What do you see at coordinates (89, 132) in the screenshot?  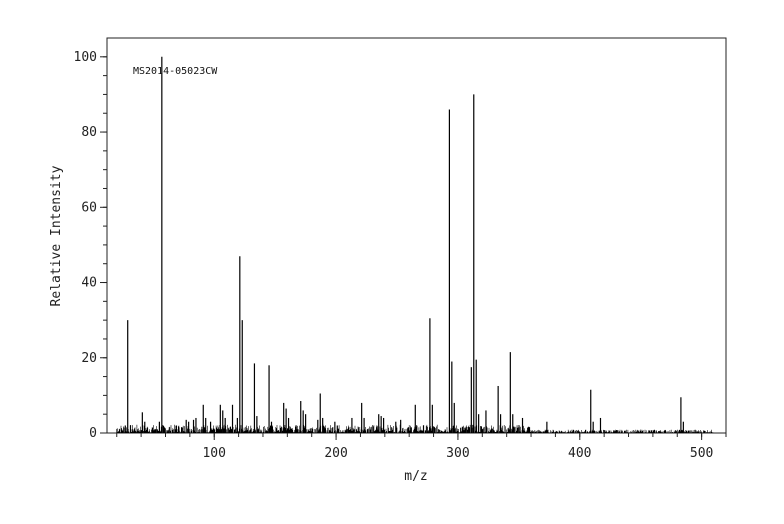 I see `y-tick-label: 80` at bounding box center [89, 132].